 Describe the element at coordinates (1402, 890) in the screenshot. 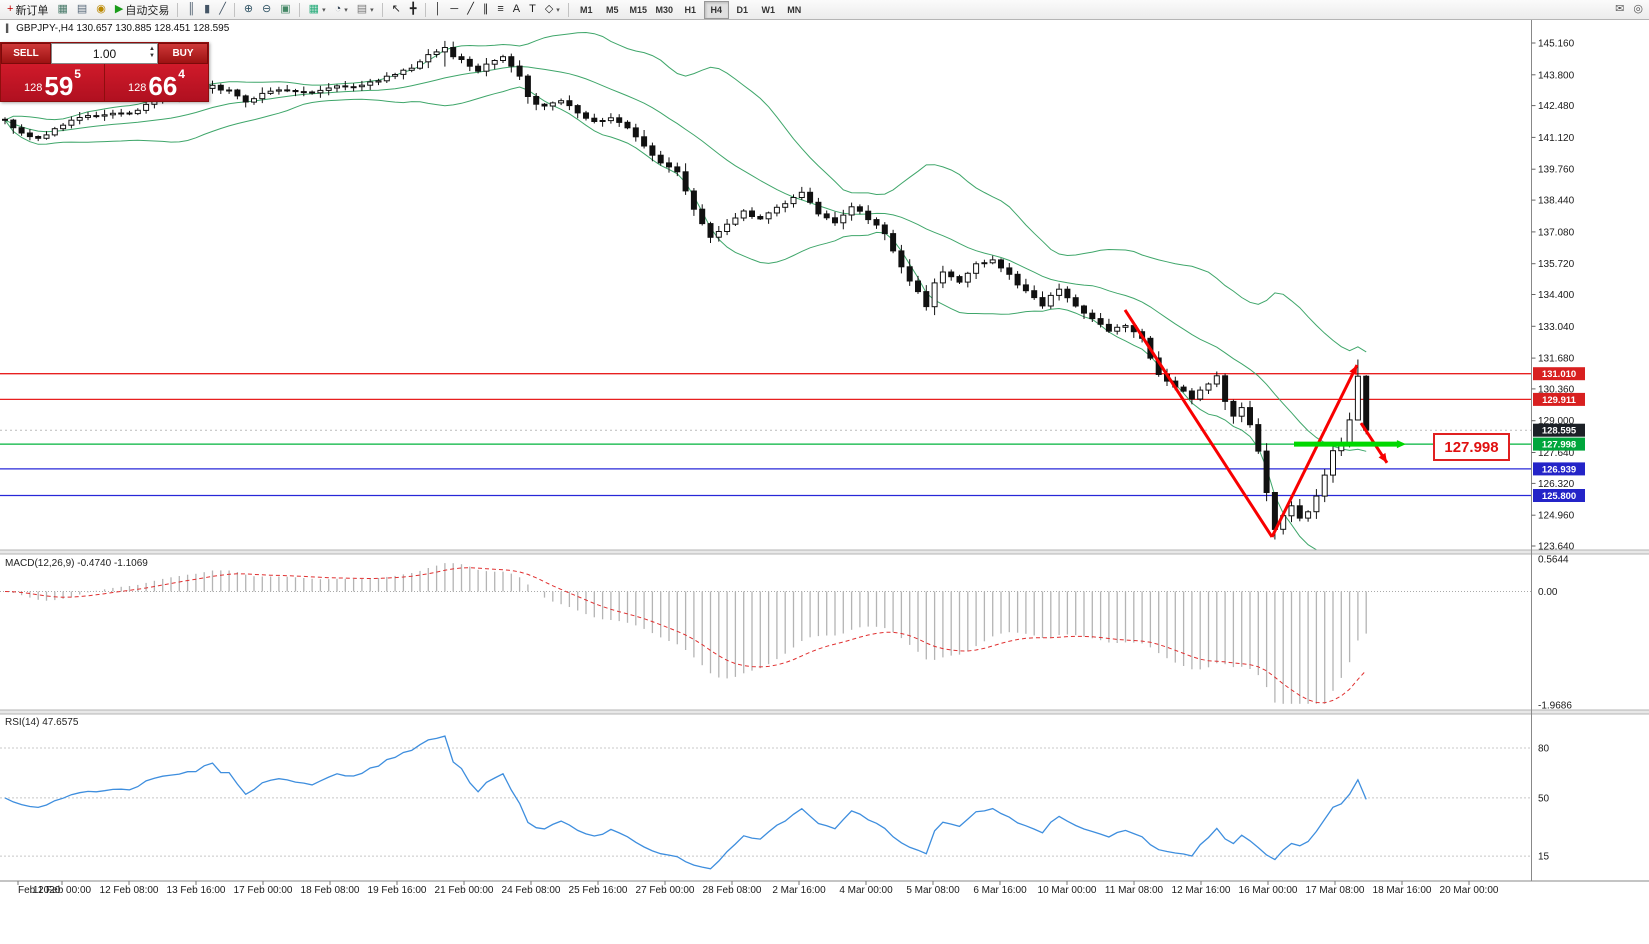

I see `svg-text: 18 Mar 16:00` at that location.